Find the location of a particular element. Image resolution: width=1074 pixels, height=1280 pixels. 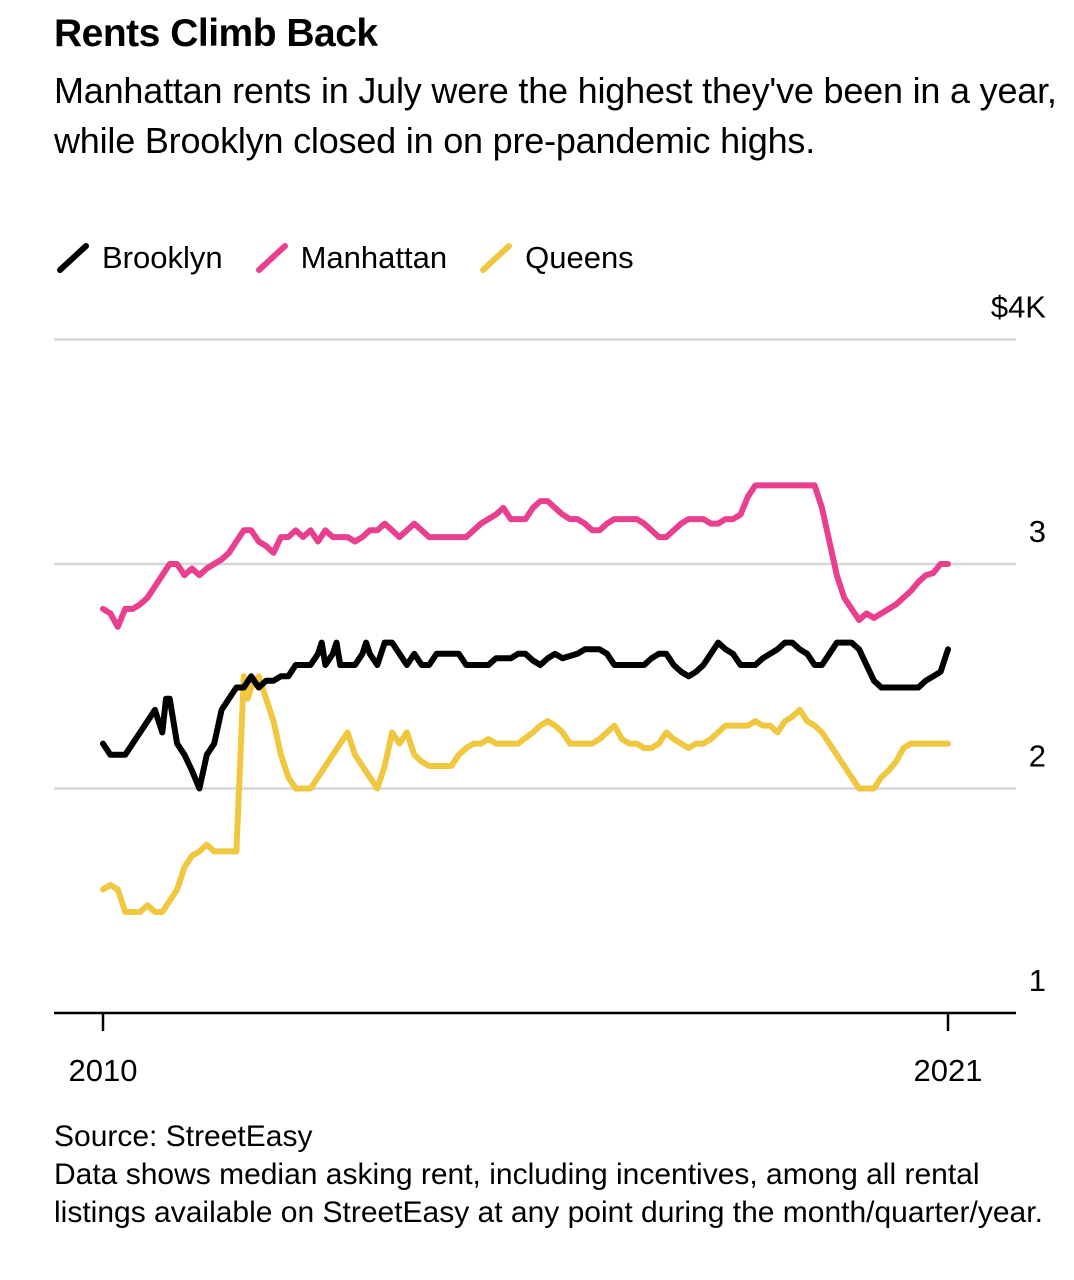

legend-swatch-manhattan is located at coordinates (271, 258).